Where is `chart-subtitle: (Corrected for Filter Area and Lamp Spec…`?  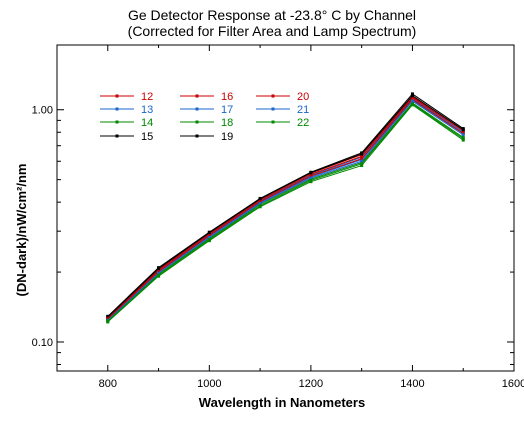
chart-subtitle: (Corrected for Filter Area and Lamp Spec… is located at coordinates (272, 31).